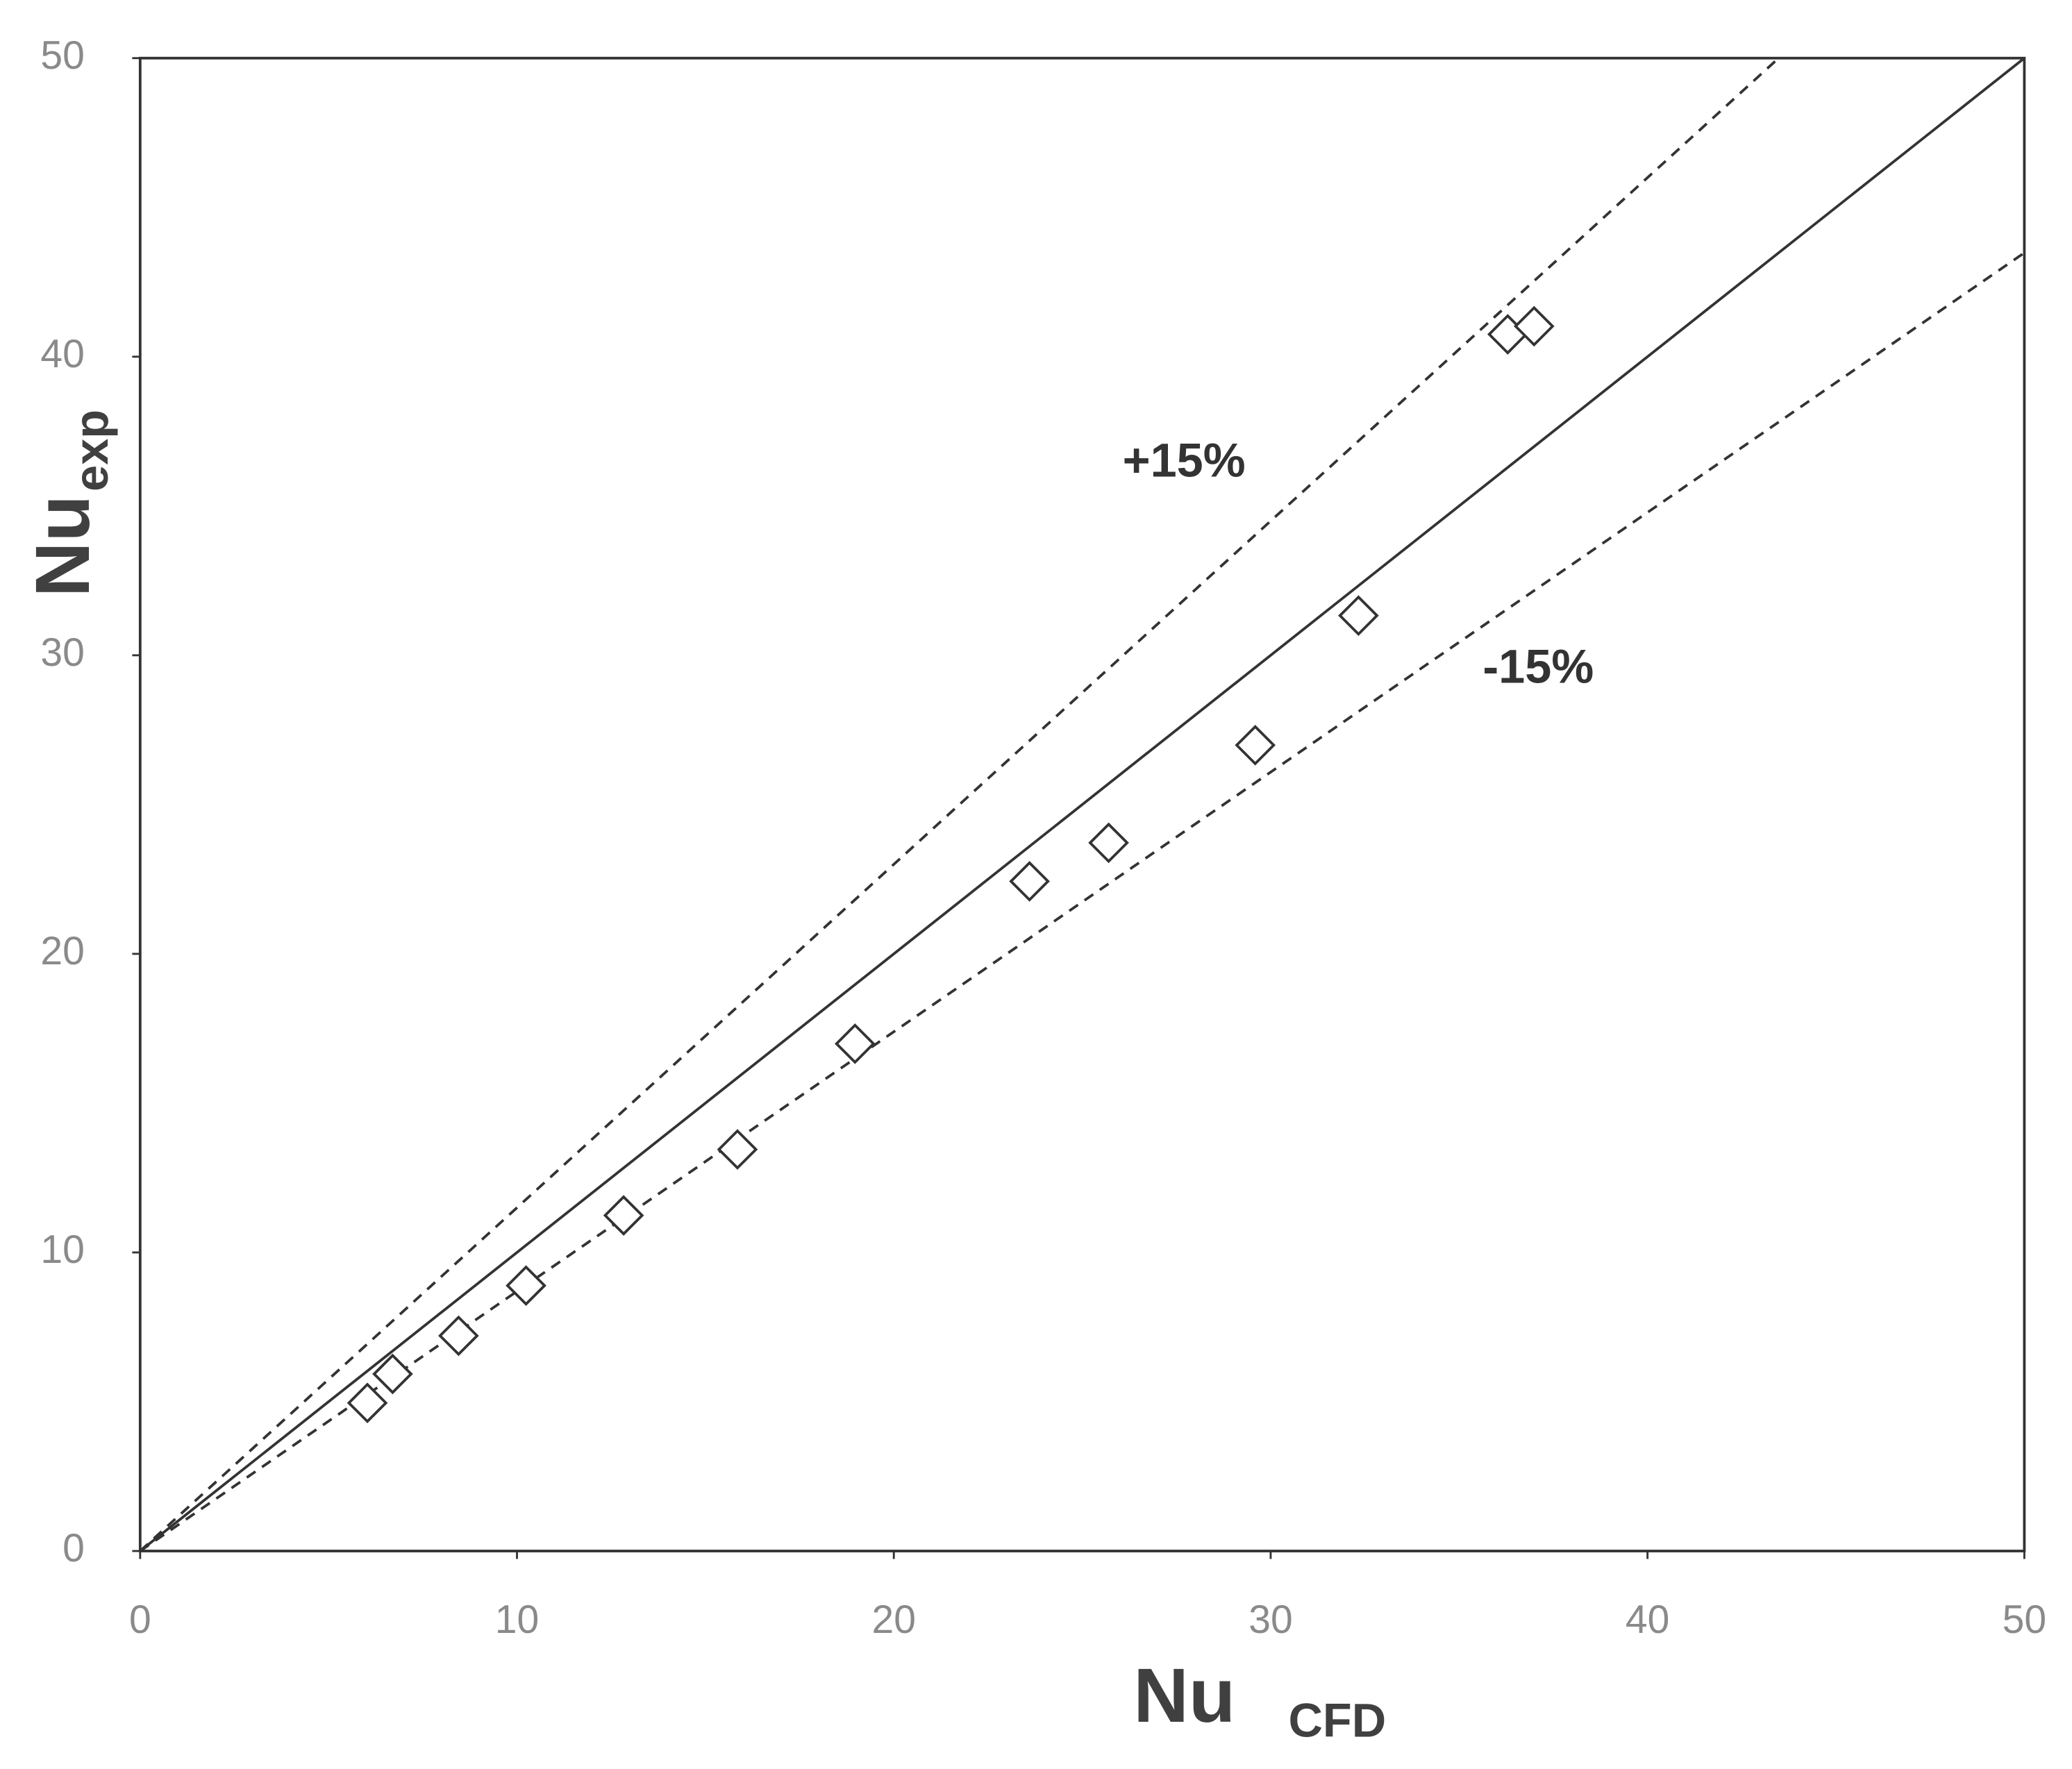 This screenshot has width=2072, height=1769. I want to click on y-axis-label: Nu, so click(63, 546).